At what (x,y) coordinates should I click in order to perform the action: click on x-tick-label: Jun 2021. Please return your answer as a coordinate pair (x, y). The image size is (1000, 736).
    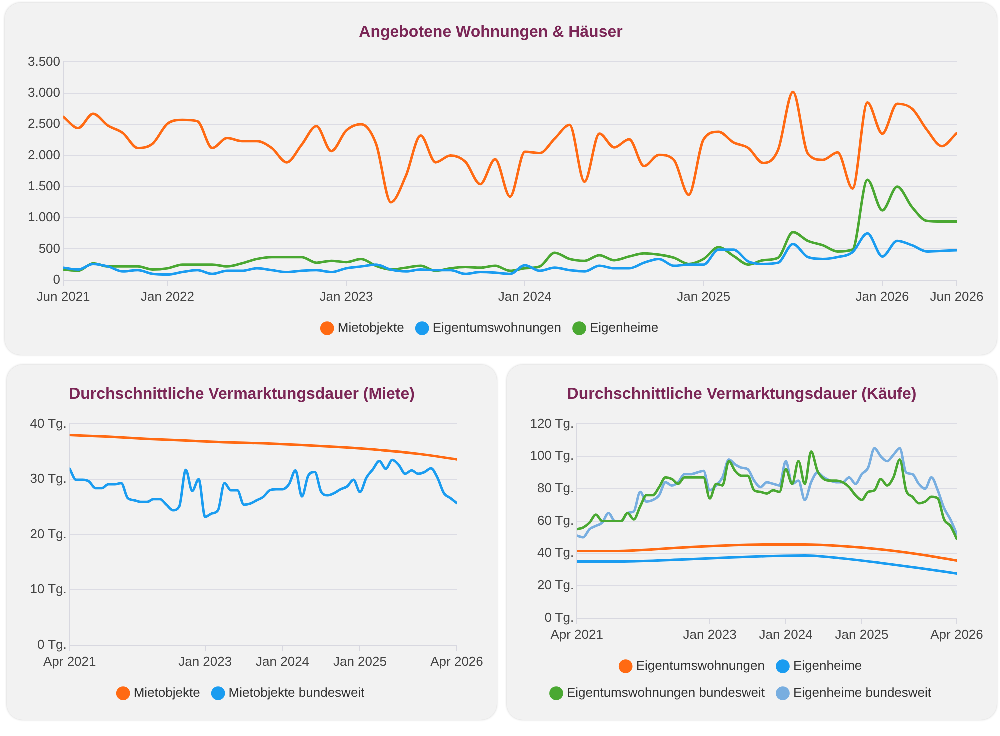
    Looking at the image, I should click on (63, 296).